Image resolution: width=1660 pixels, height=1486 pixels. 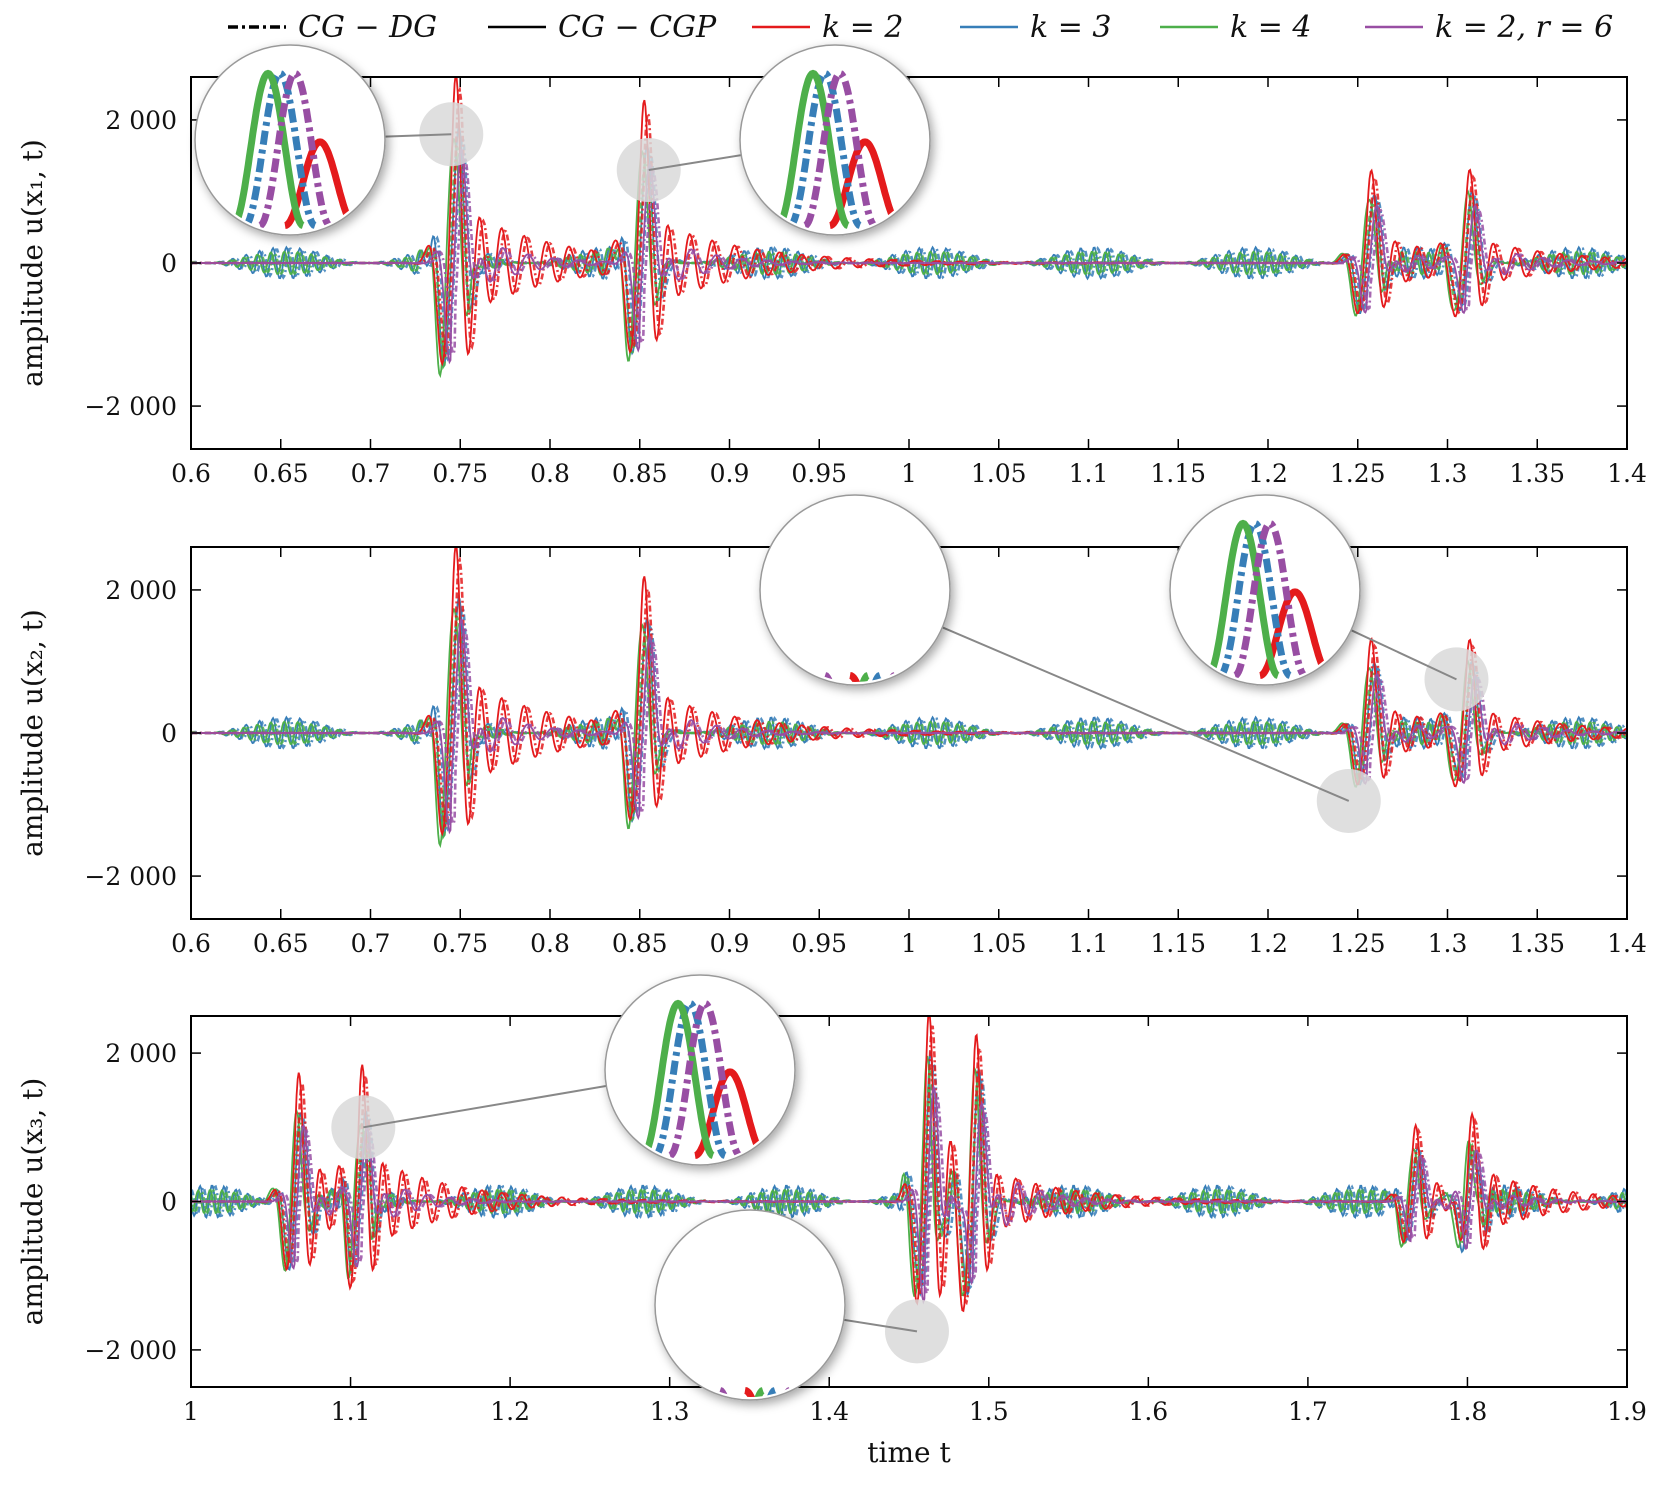 What do you see at coordinates (1270, 27) in the screenshot?
I see `legend-label: k = 4` at bounding box center [1270, 27].